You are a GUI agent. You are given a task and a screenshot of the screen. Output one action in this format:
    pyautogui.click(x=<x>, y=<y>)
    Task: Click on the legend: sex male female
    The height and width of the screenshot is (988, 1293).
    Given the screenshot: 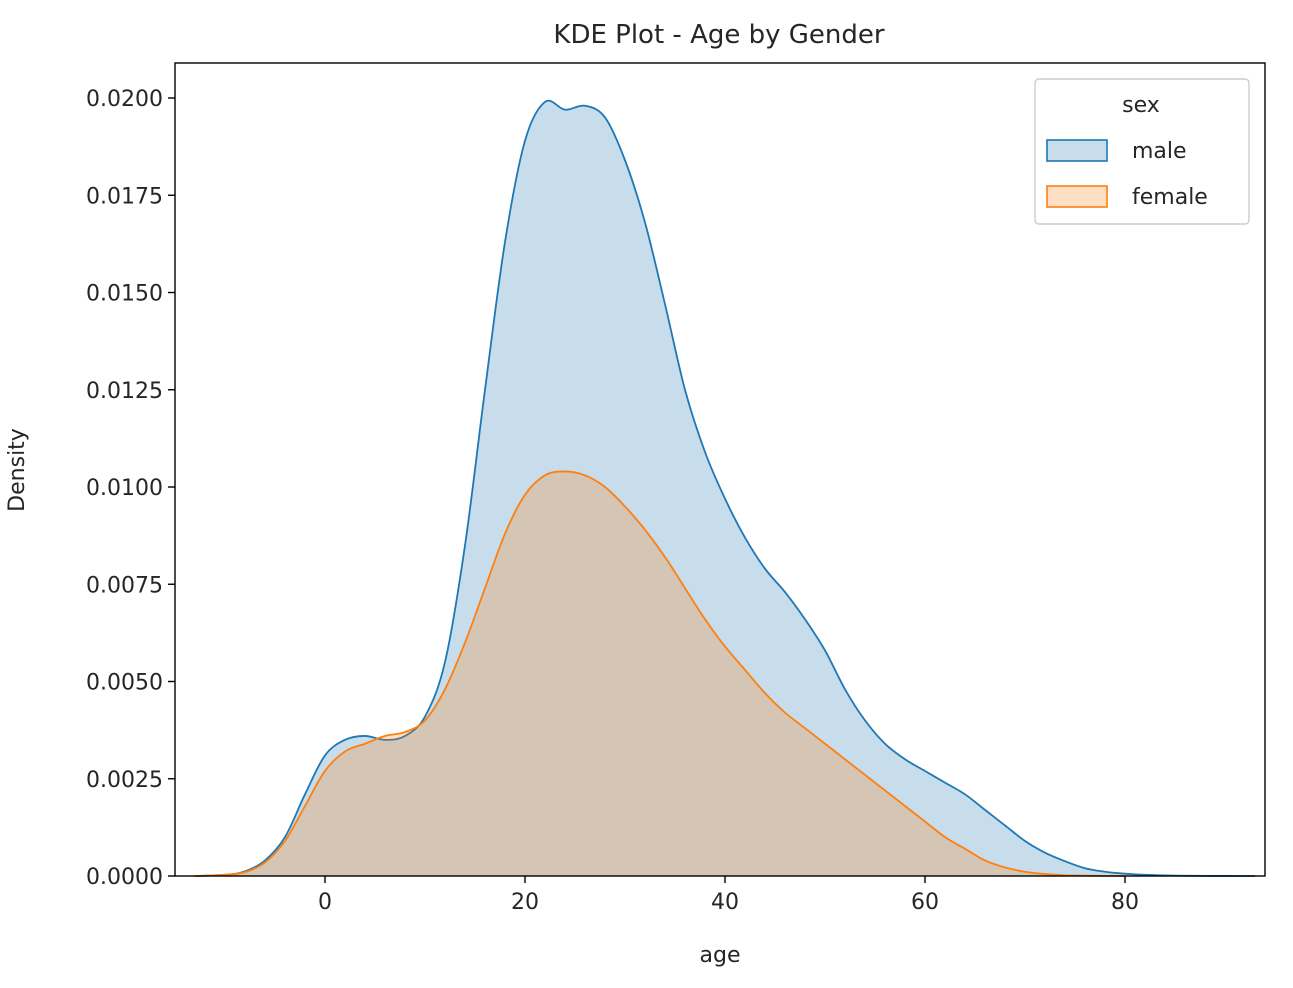 What is the action you would take?
    pyautogui.click(x=1142, y=151)
    